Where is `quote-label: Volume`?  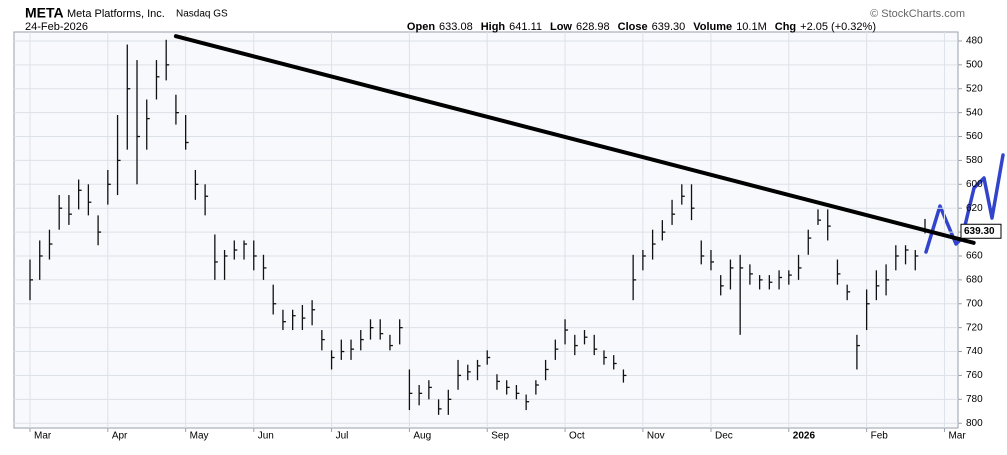 quote-label: Volume is located at coordinates (712, 27).